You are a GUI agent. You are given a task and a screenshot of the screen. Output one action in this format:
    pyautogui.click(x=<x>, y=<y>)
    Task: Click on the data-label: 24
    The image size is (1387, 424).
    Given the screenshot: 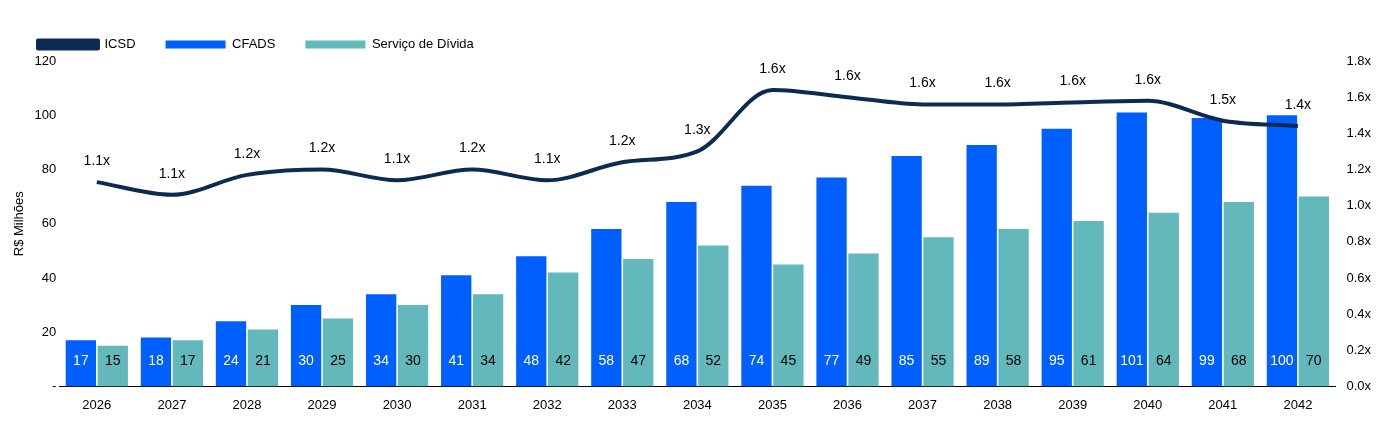 What is the action you would take?
    pyautogui.click(x=231, y=360)
    